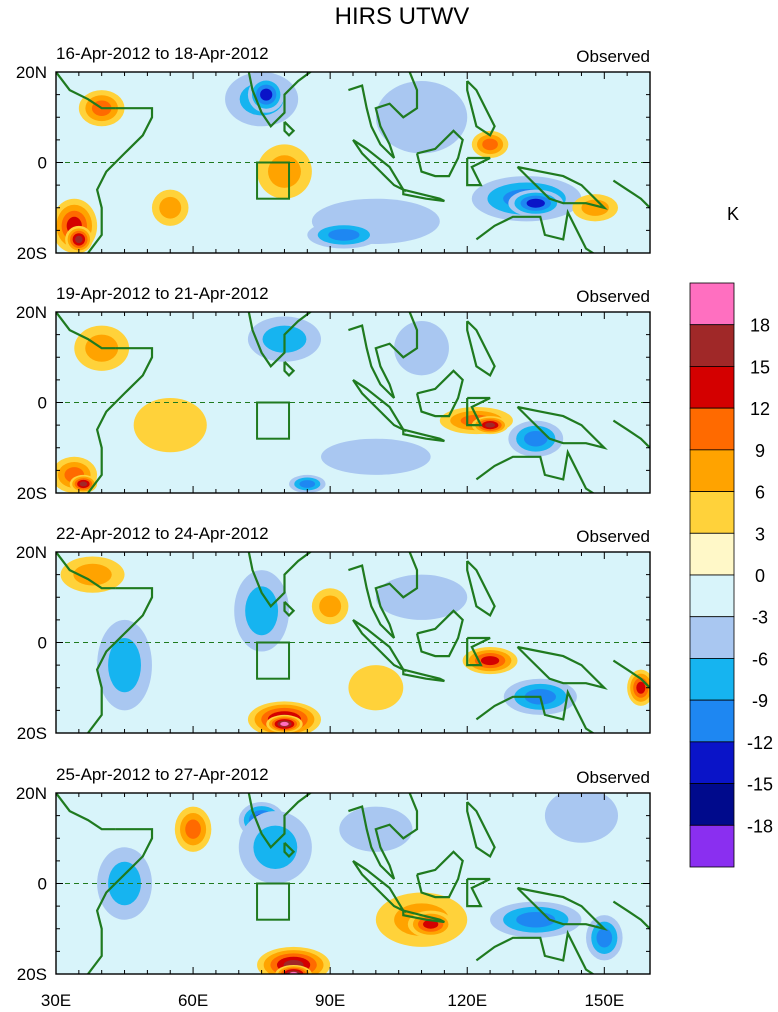  I want to click on colorbar-label: 6, so click(760, 493).